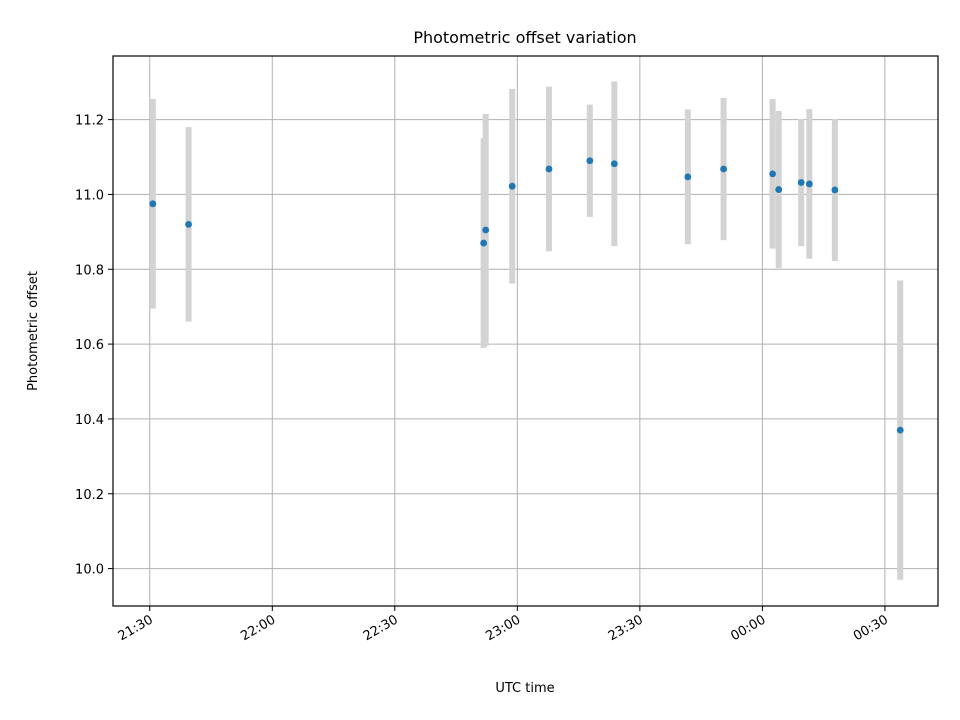 This screenshot has width=960, height=720. What do you see at coordinates (89, 270) in the screenshot?
I see `y-tick-label: 10.8` at bounding box center [89, 270].